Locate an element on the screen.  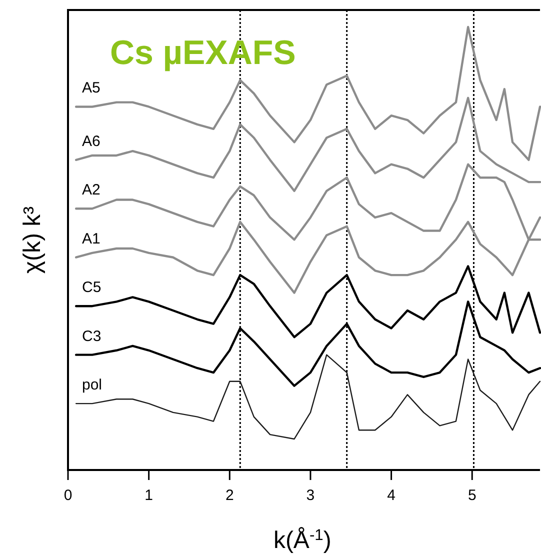
series-label: A2 is located at coordinates (91, 190).